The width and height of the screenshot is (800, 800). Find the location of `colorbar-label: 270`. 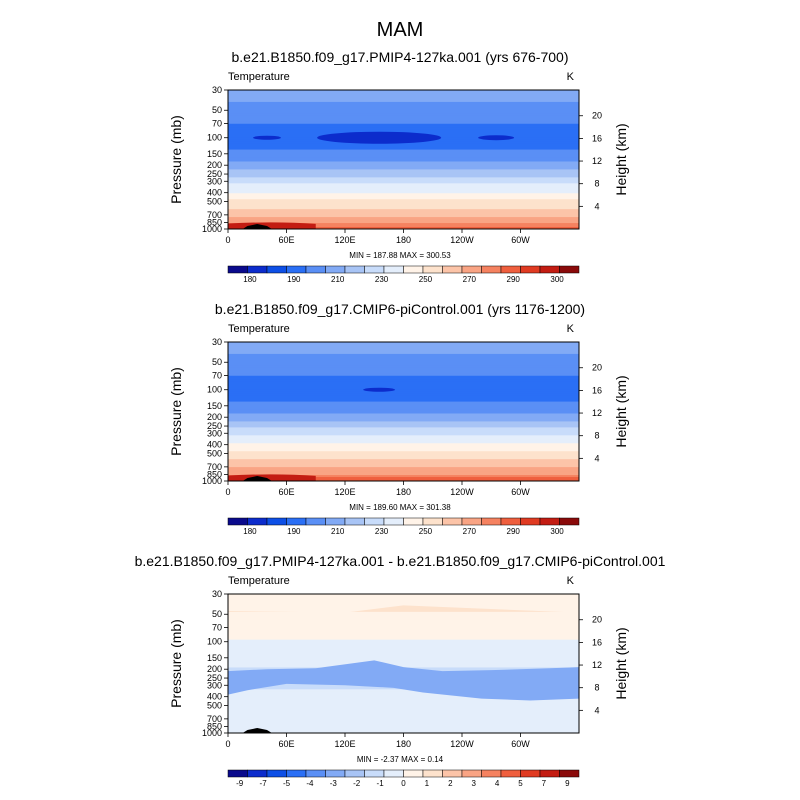

colorbar-label: 270 is located at coordinates (470, 531).